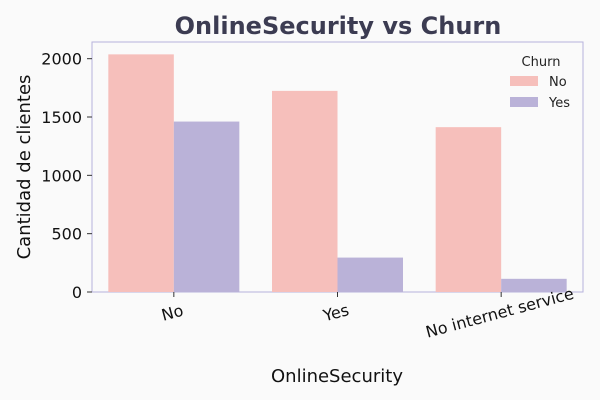 The height and width of the screenshot is (400, 600). What do you see at coordinates (540, 93) in the screenshot?
I see `legend-items: No Yes` at bounding box center [540, 93].